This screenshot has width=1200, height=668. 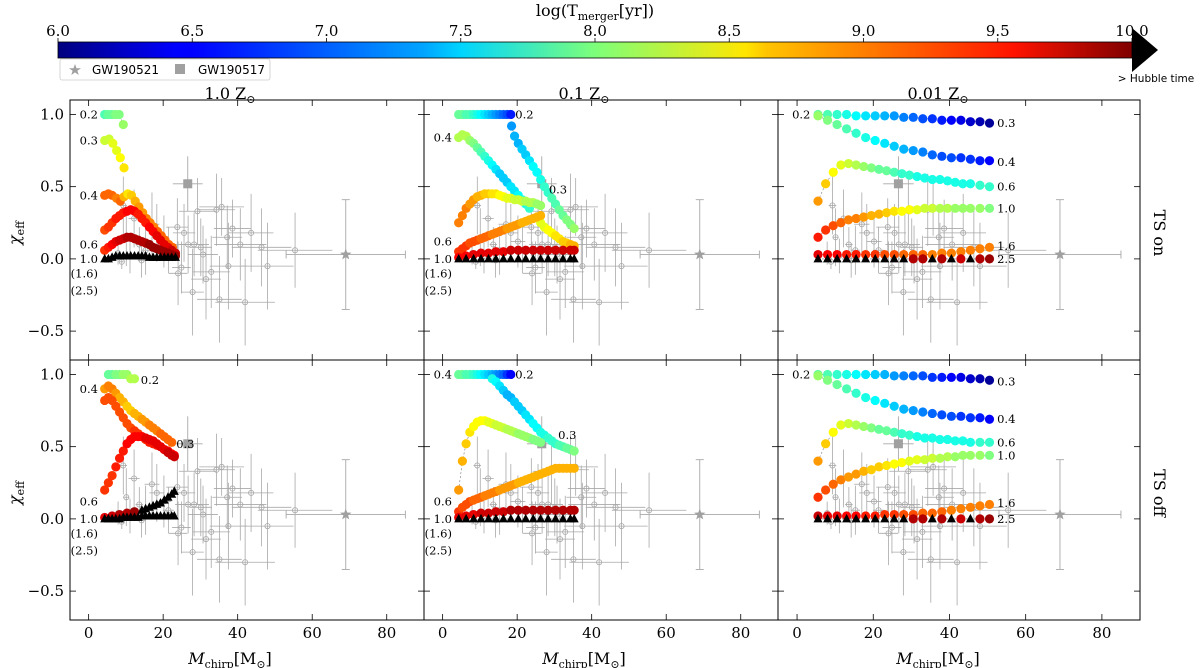 I want to click on x-tick-label: 60, so click(x=312, y=633).